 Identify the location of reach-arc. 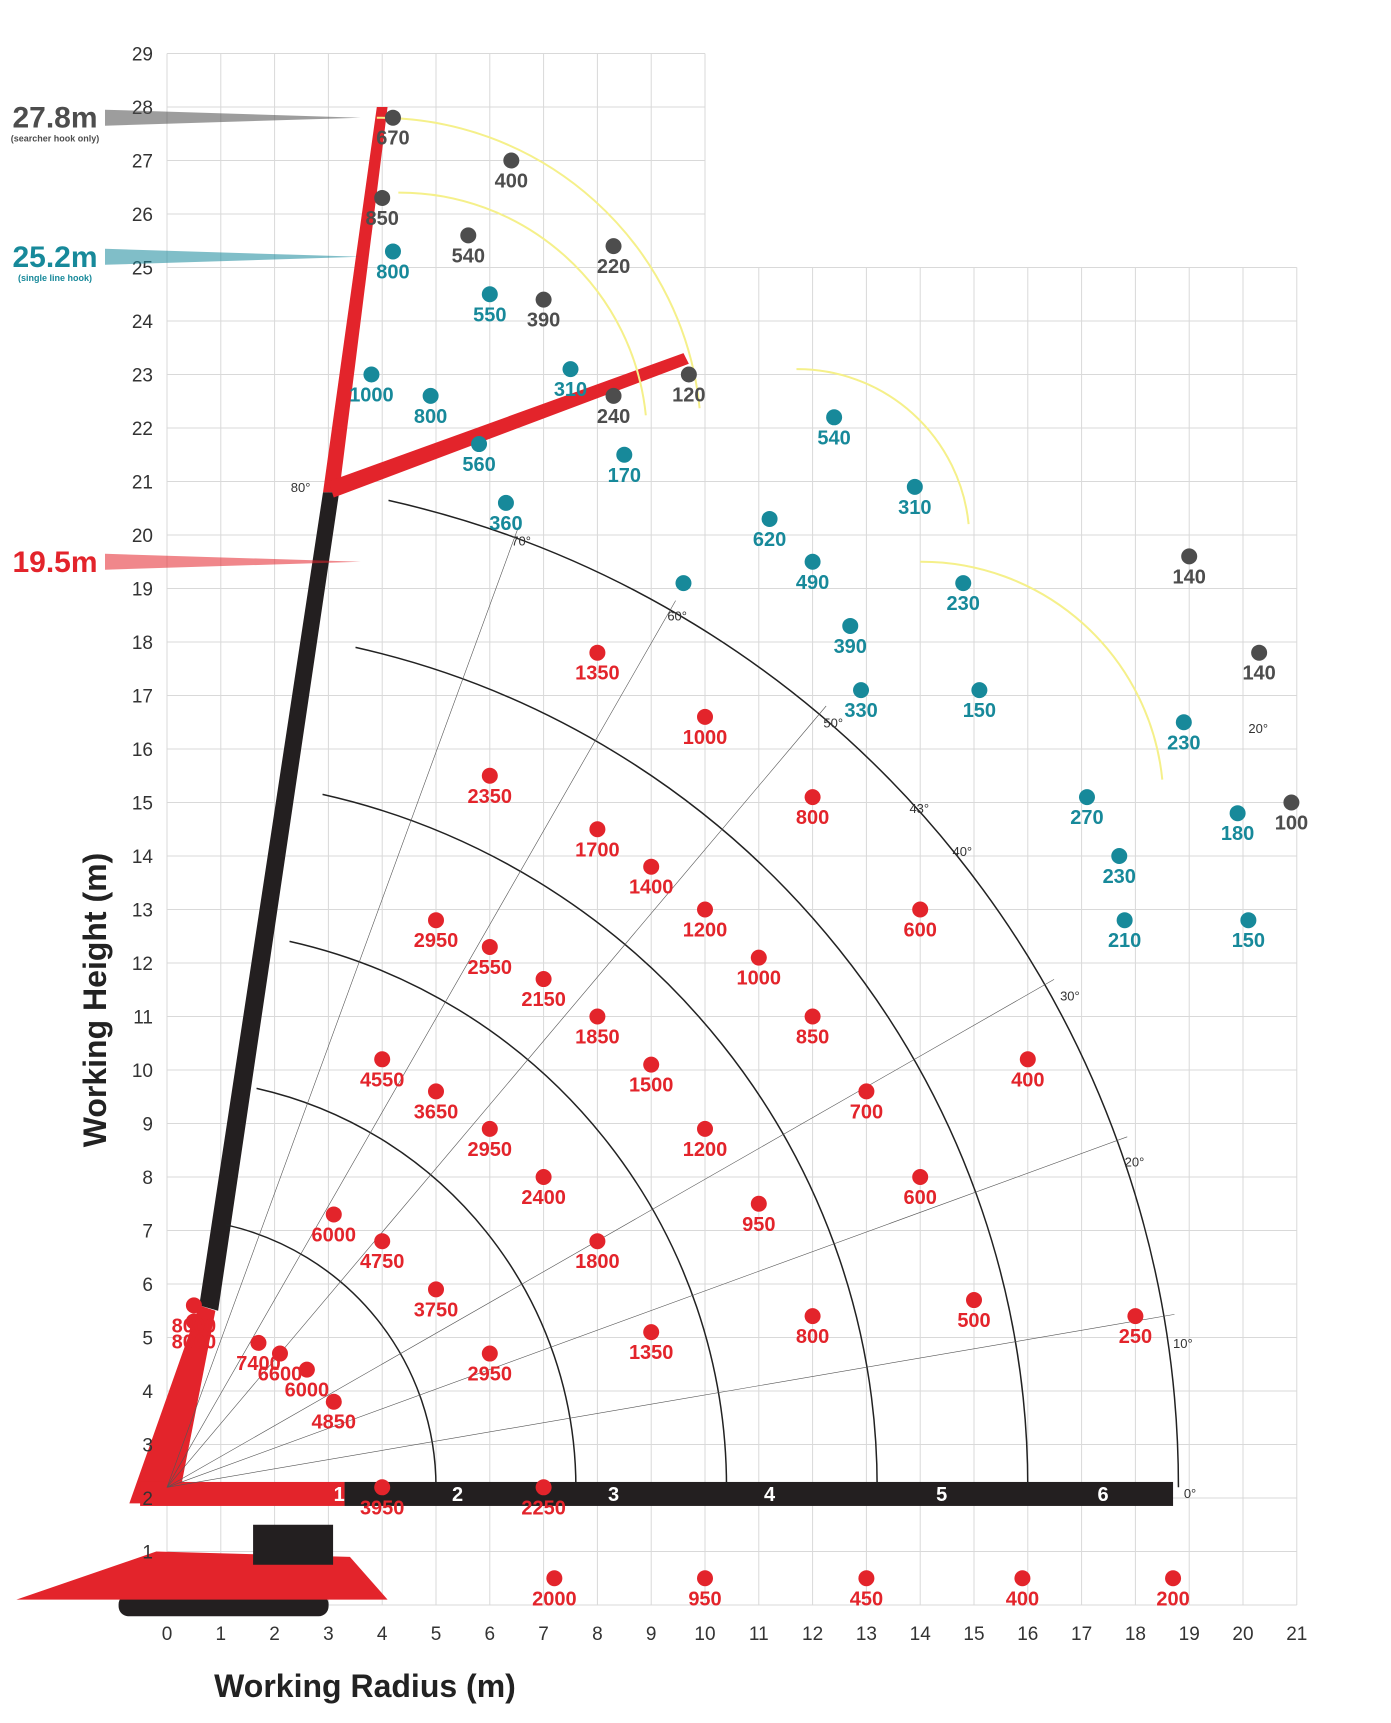
(331, 1356).